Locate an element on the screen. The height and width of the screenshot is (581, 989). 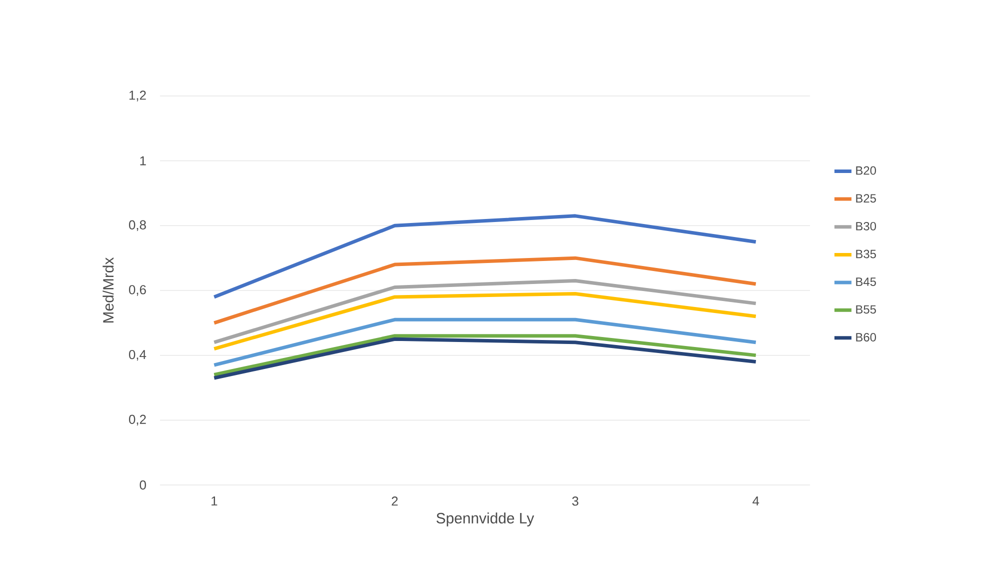
y-axis-title: Med/Mrdx is located at coordinates (108, 289).